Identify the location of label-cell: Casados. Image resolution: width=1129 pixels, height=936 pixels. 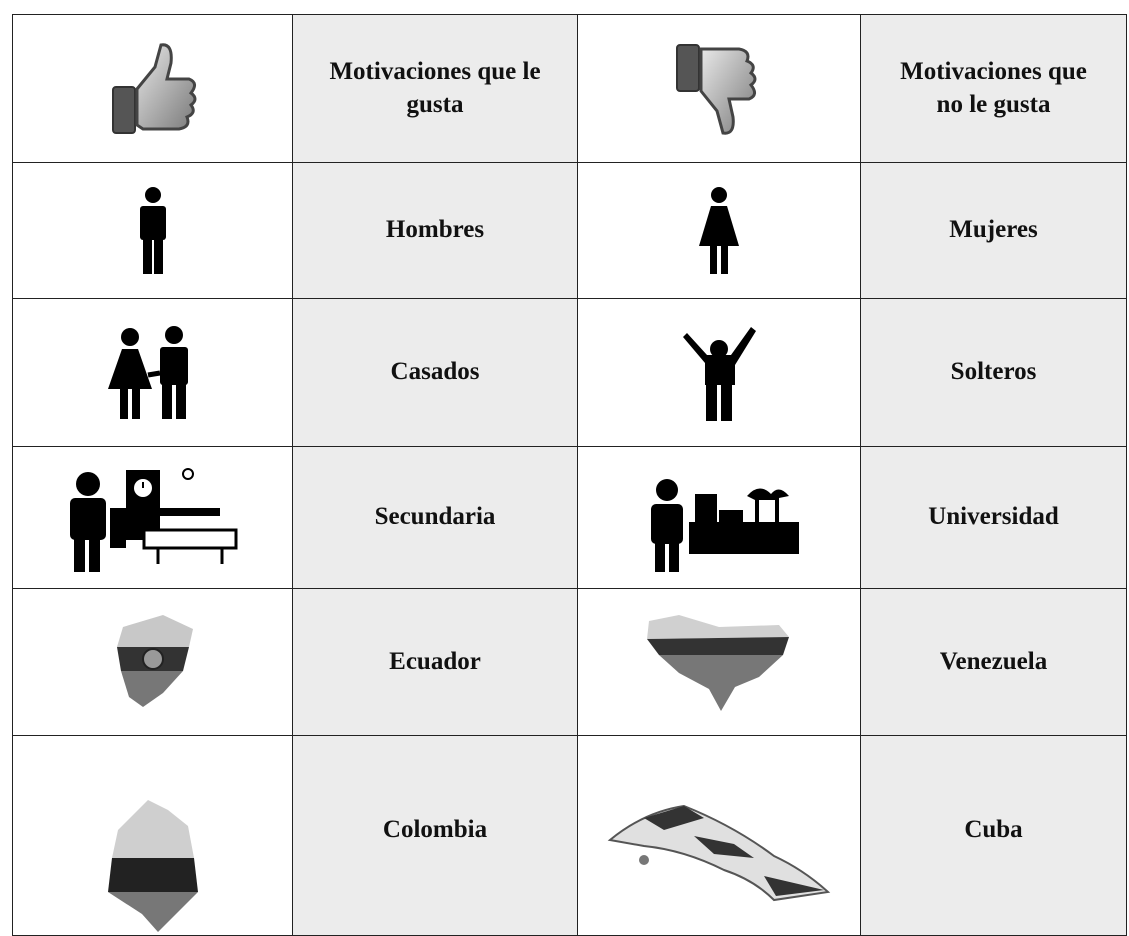
(435, 373).